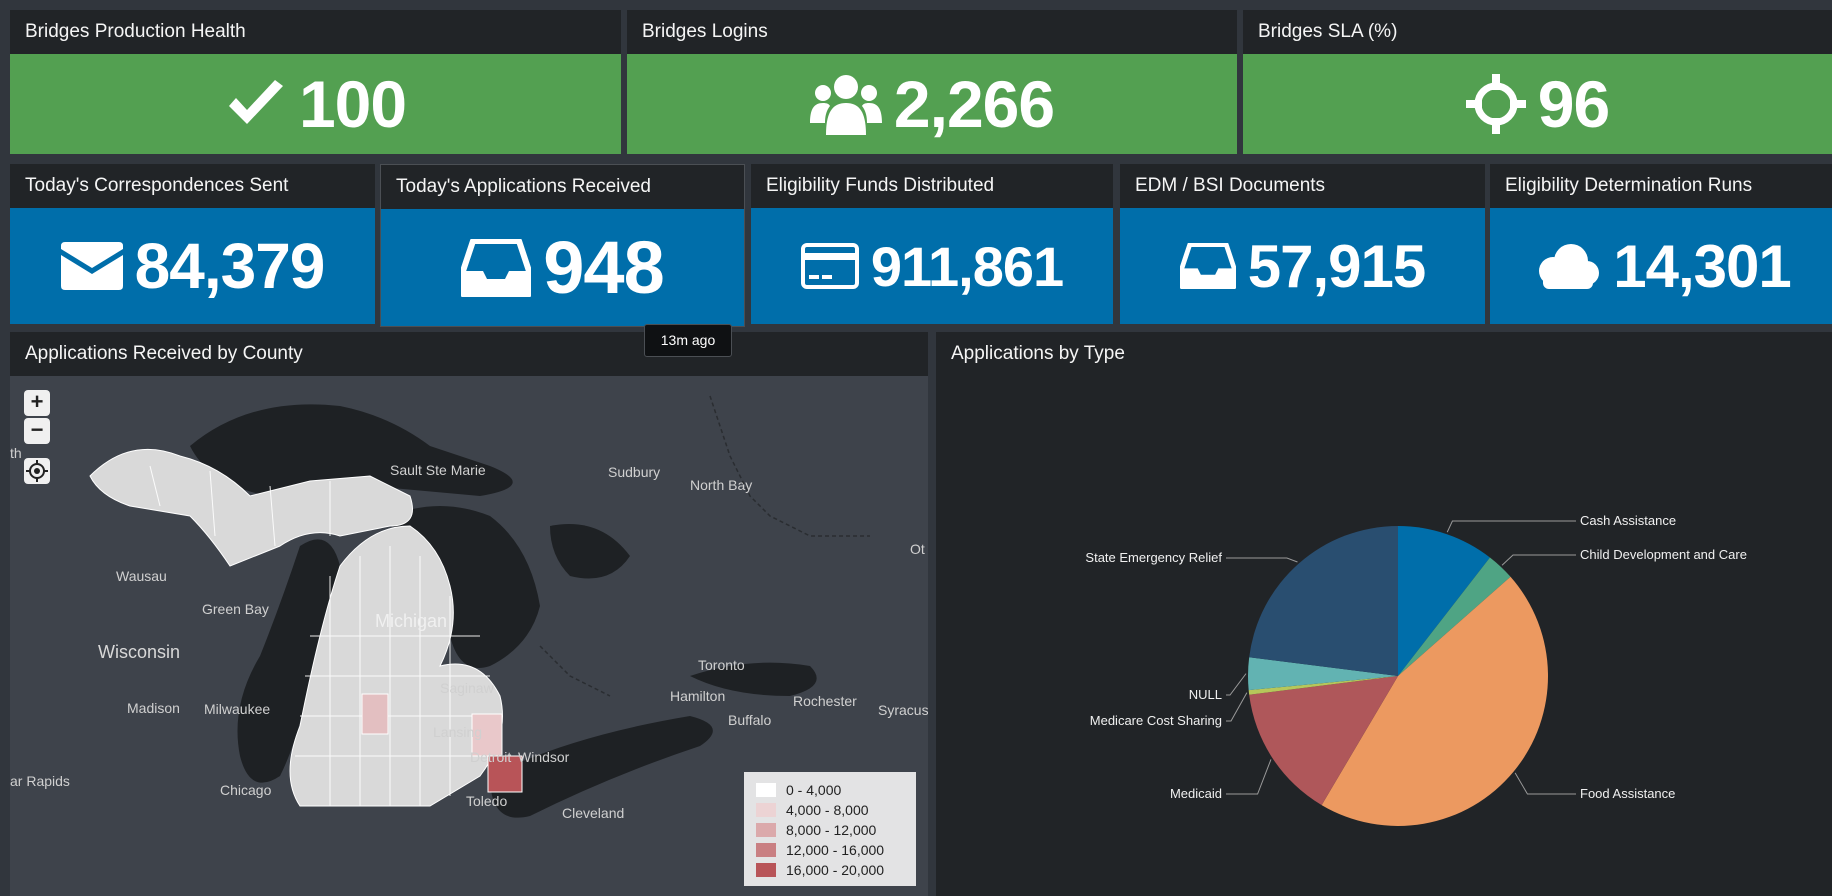  Describe the element at coordinates (164, 353) in the screenshot. I see `panel-title: Applications Received by County` at that location.